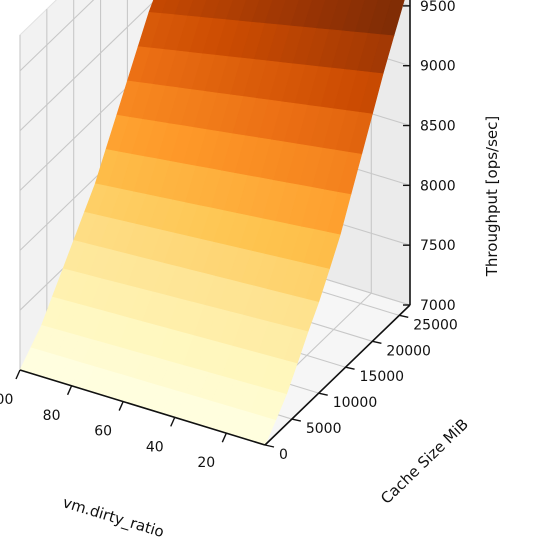  Describe the element at coordinates (438, 127) in the screenshot. I see `z-tick-label: 8500` at that location.